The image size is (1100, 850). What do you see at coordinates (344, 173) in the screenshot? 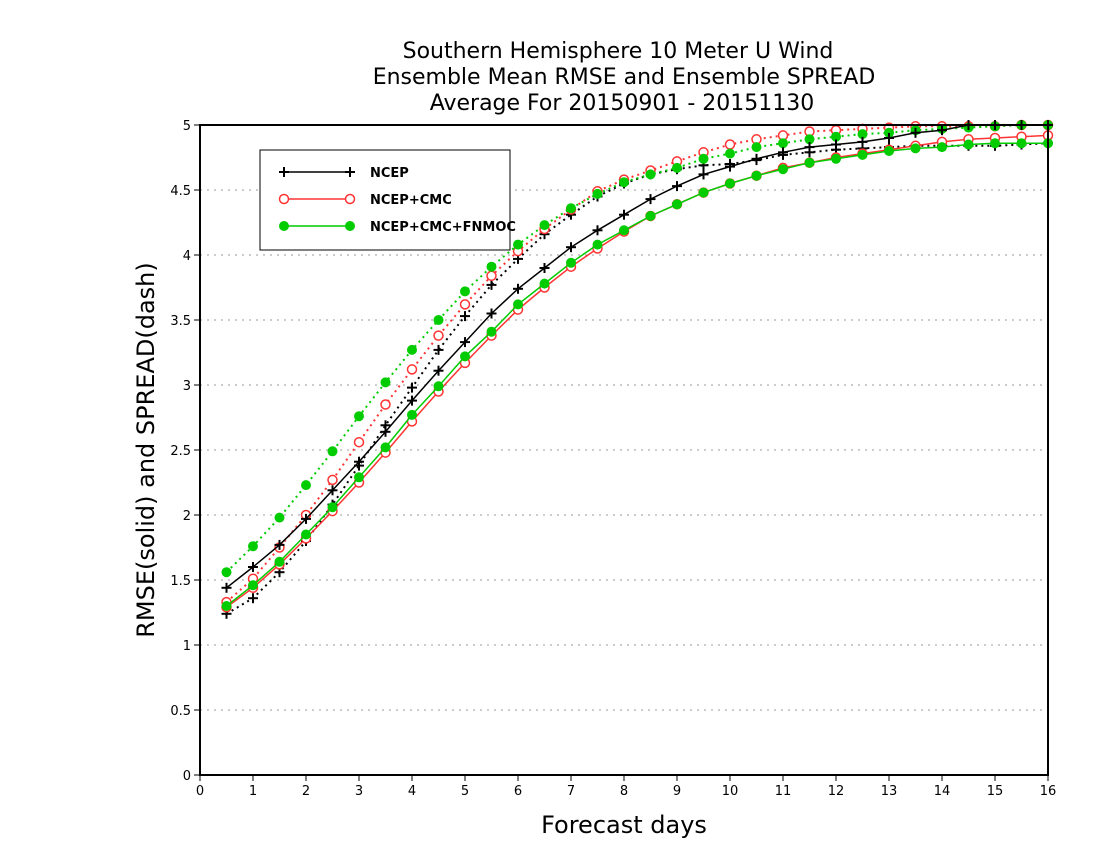
I see `legend-entry: NCEP` at bounding box center [344, 173].